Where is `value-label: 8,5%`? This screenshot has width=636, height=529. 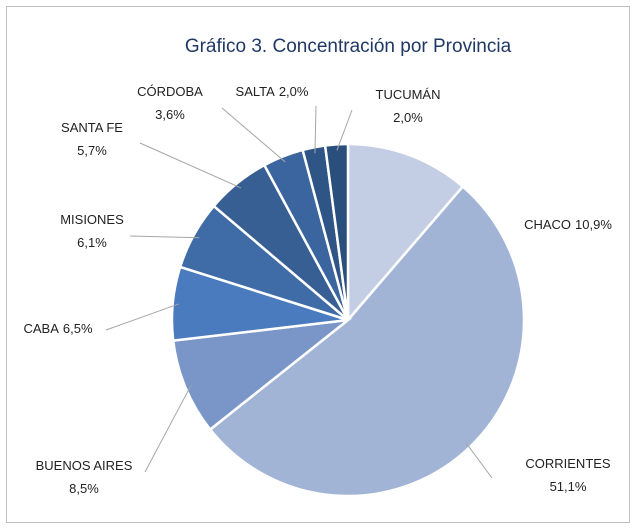
value-label: 8,5% is located at coordinates (84, 488).